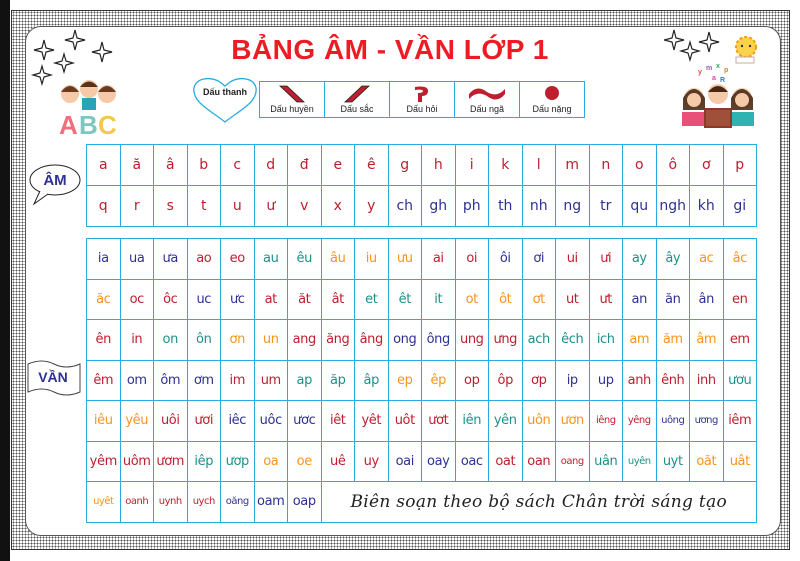 The image size is (800, 561). What do you see at coordinates (270, 259) in the screenshot?
I see `van-cell: au` at bounding box center [270, 259].